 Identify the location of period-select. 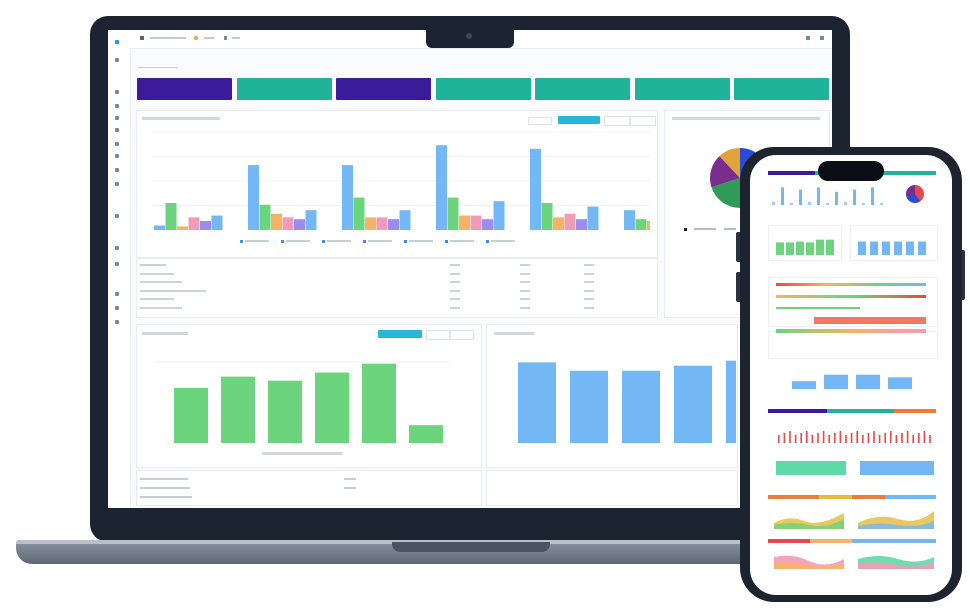
(540, 121).